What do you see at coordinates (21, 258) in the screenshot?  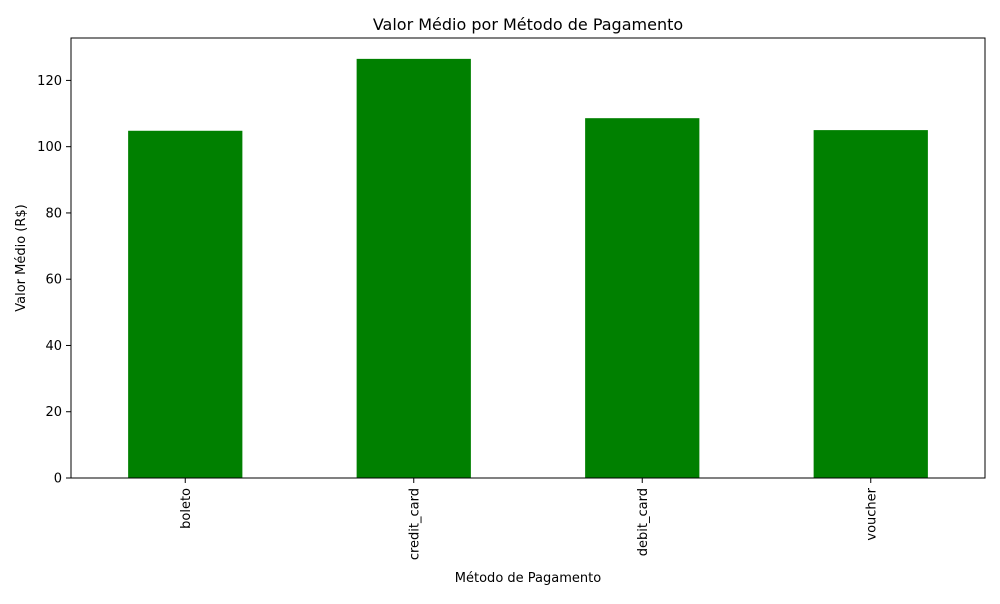 I see `y-axis-label: Valor Médio (R$)` at bounding box center [21, 258].